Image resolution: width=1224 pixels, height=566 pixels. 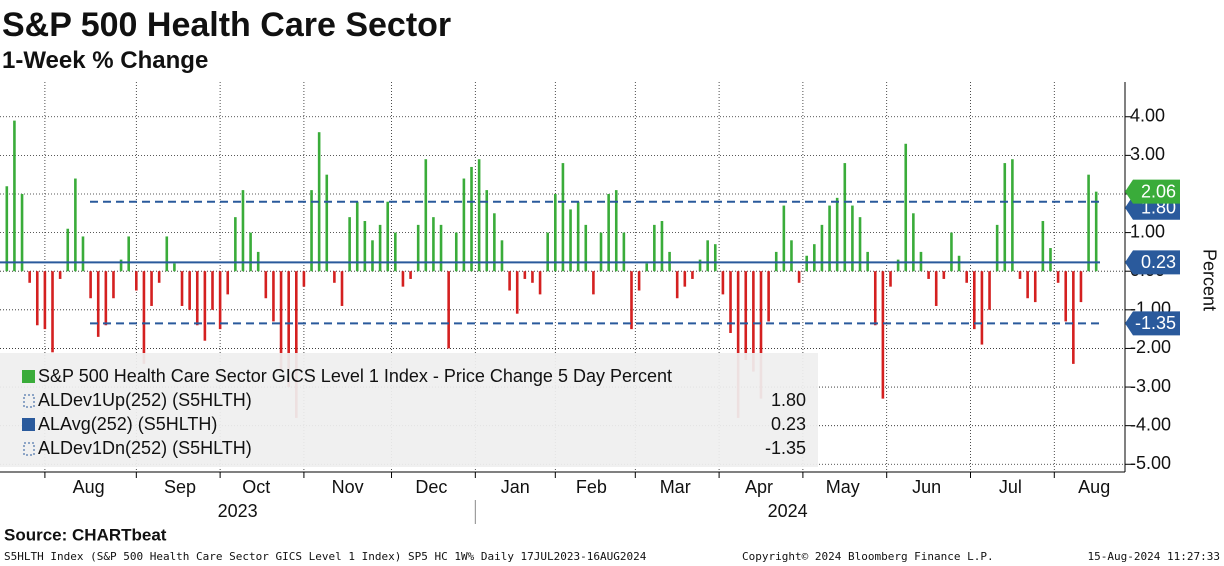 What do you see at coordinates (105, 60) in the screenshot?
I see `chart-subtitle: 1-Week % Change` at bounding box center [105, 60].